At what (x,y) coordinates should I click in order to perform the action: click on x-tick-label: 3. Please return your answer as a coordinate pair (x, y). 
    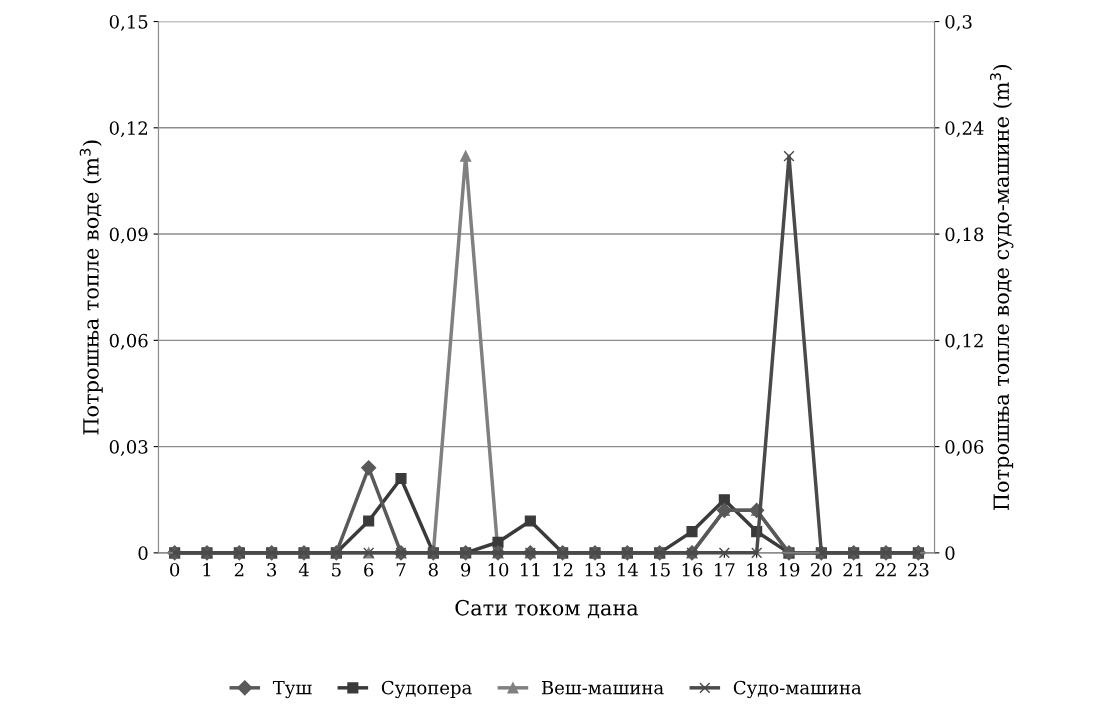
    Looking at the image, I should click on (272, 569).